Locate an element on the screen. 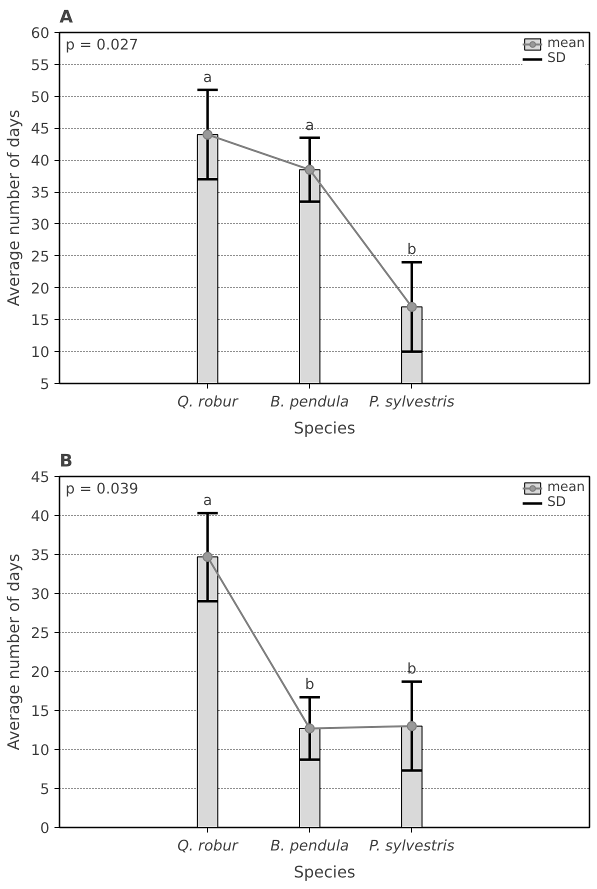  text: p = 0.039 is located at coordinates (102, 489).